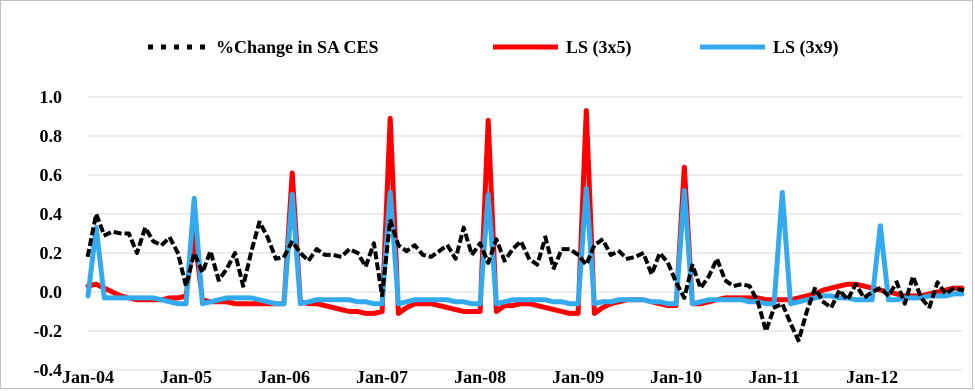 The height and width of the screenshot is (391, 975). Describe the element at coordinates (51, 214) in the screenshot. I see `y-tick-label: 0.4` at that location.